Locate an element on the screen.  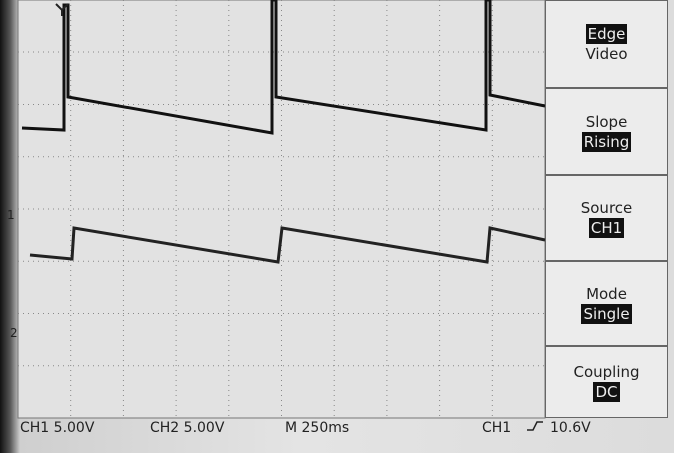
timebase: M 250ms is located at coordinates (317, 428).